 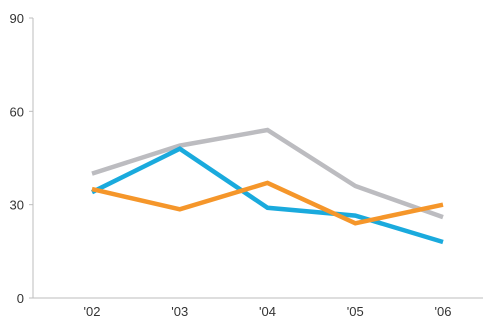 I want to click on x-tick-label: '05, so click(x=355, y=311).